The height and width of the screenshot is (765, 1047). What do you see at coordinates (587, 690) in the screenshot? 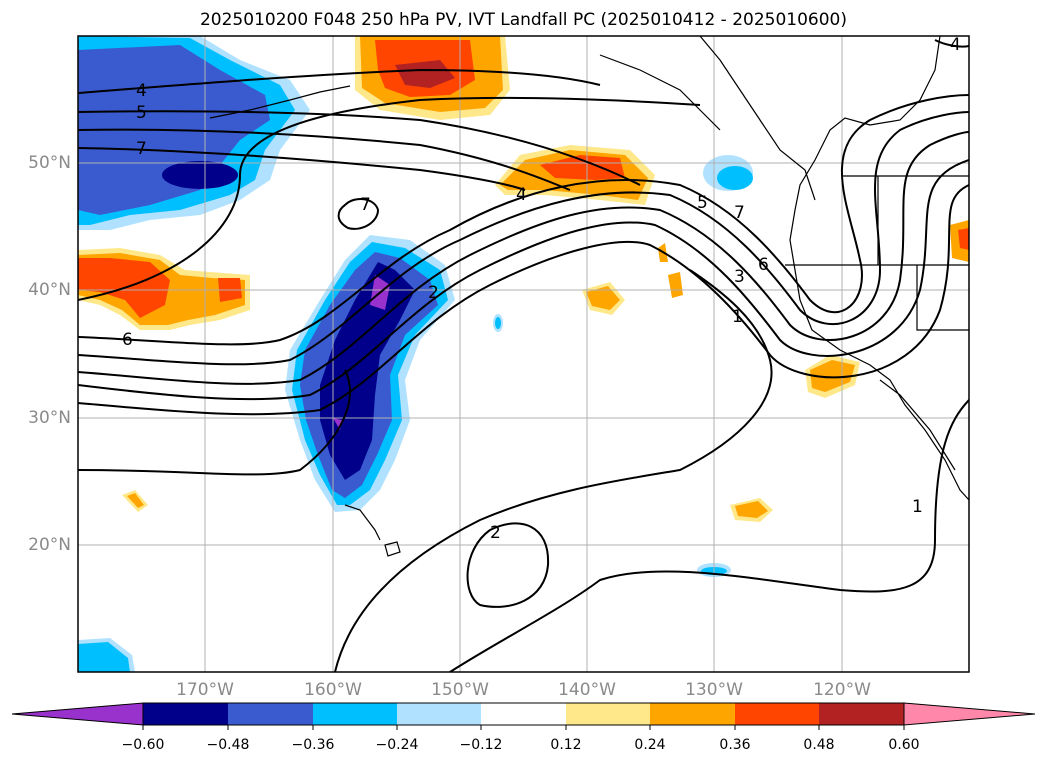
I see `lon-label-140w: 140°W` at bounding box center [587, 690].